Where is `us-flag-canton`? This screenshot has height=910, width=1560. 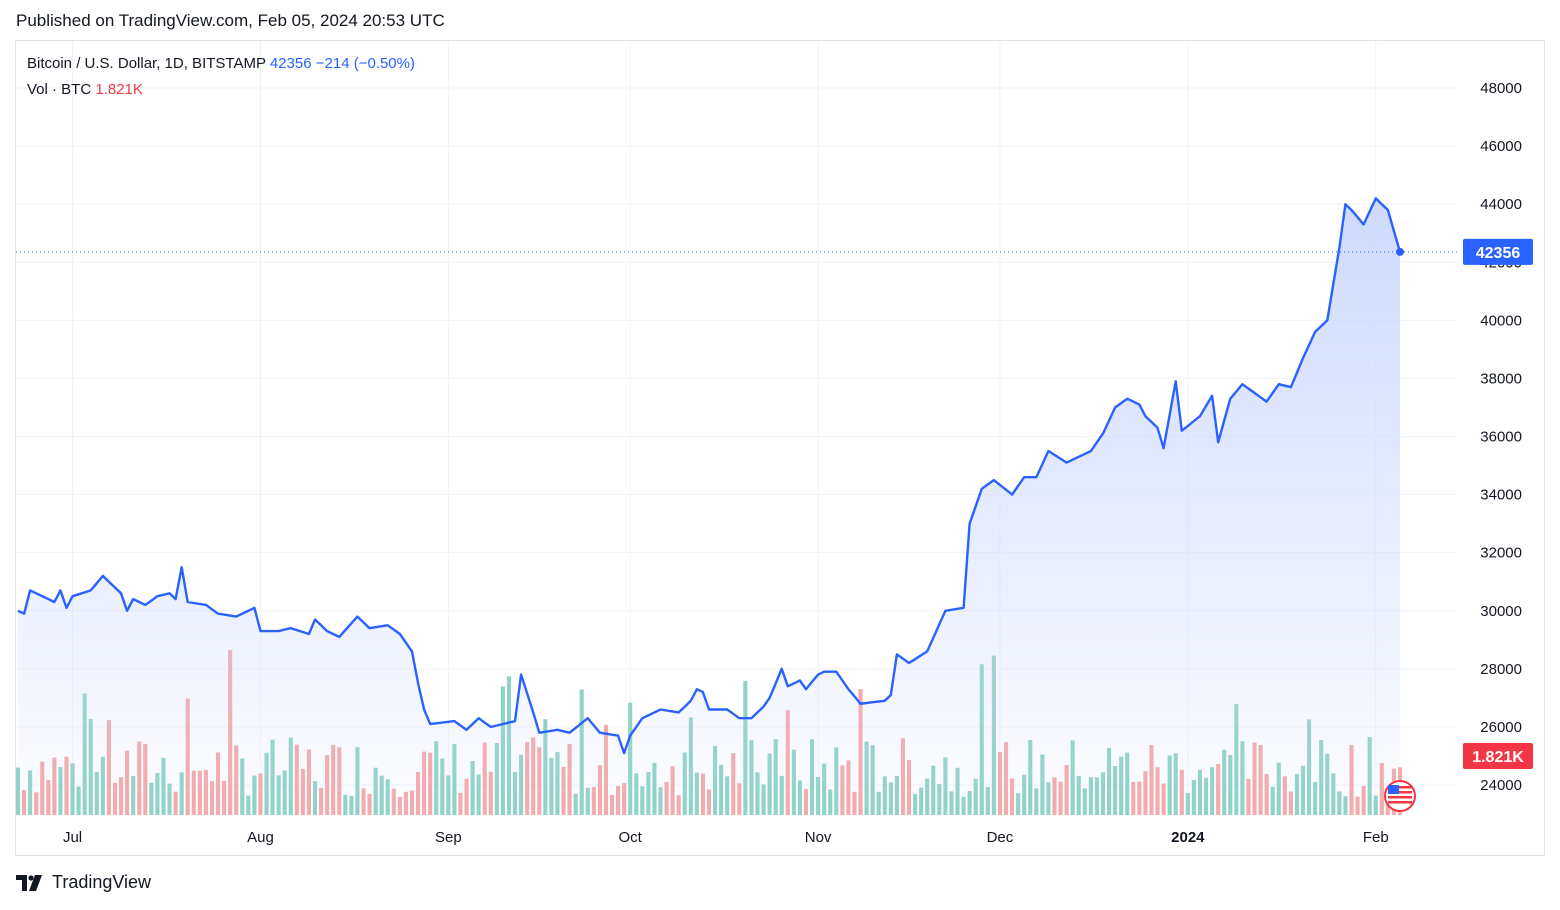 us-flag-canton is located at coordinates (1393, 789).